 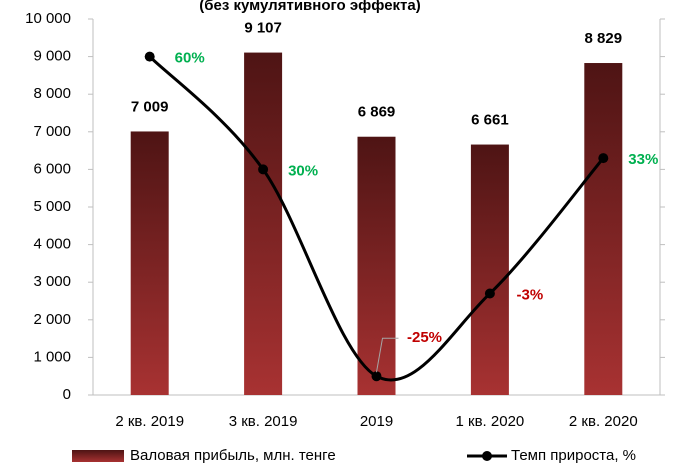 I want to click on x-tick-label: 2019, so click(x=376, y=421).